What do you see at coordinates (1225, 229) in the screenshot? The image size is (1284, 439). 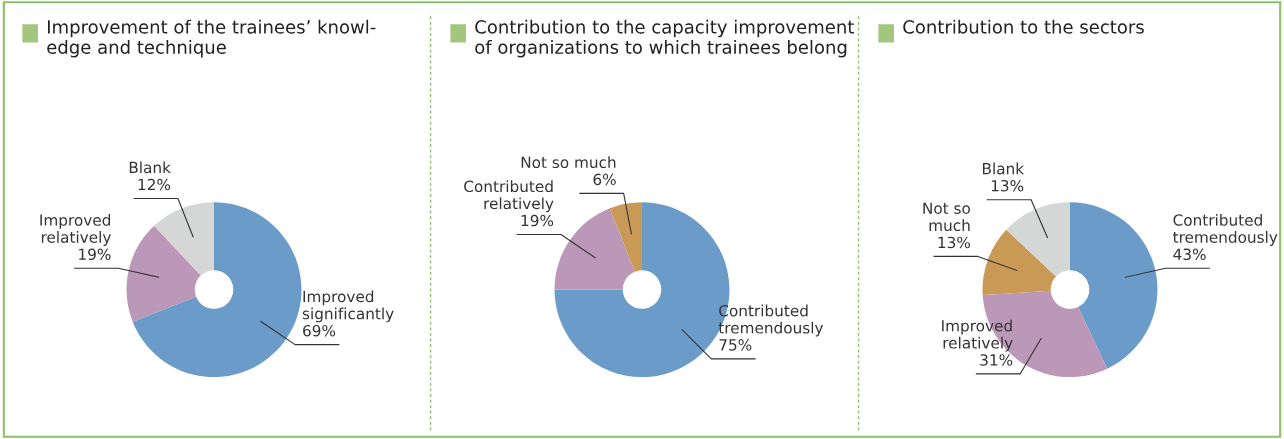 I see `slice-label: Contributed tremendously` at bounding box center [1225, 229].